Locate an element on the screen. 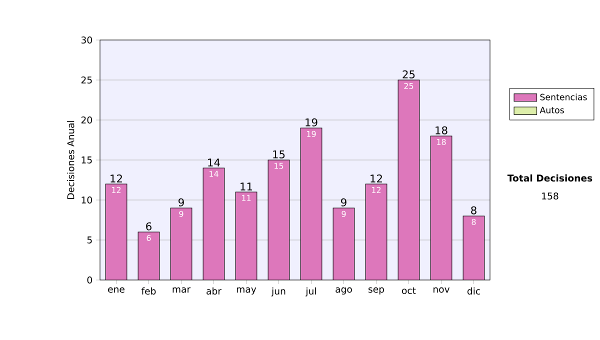 The height and width of the screenshot is (340, 600). data-label: 18 is located at coordinates (441, 141).